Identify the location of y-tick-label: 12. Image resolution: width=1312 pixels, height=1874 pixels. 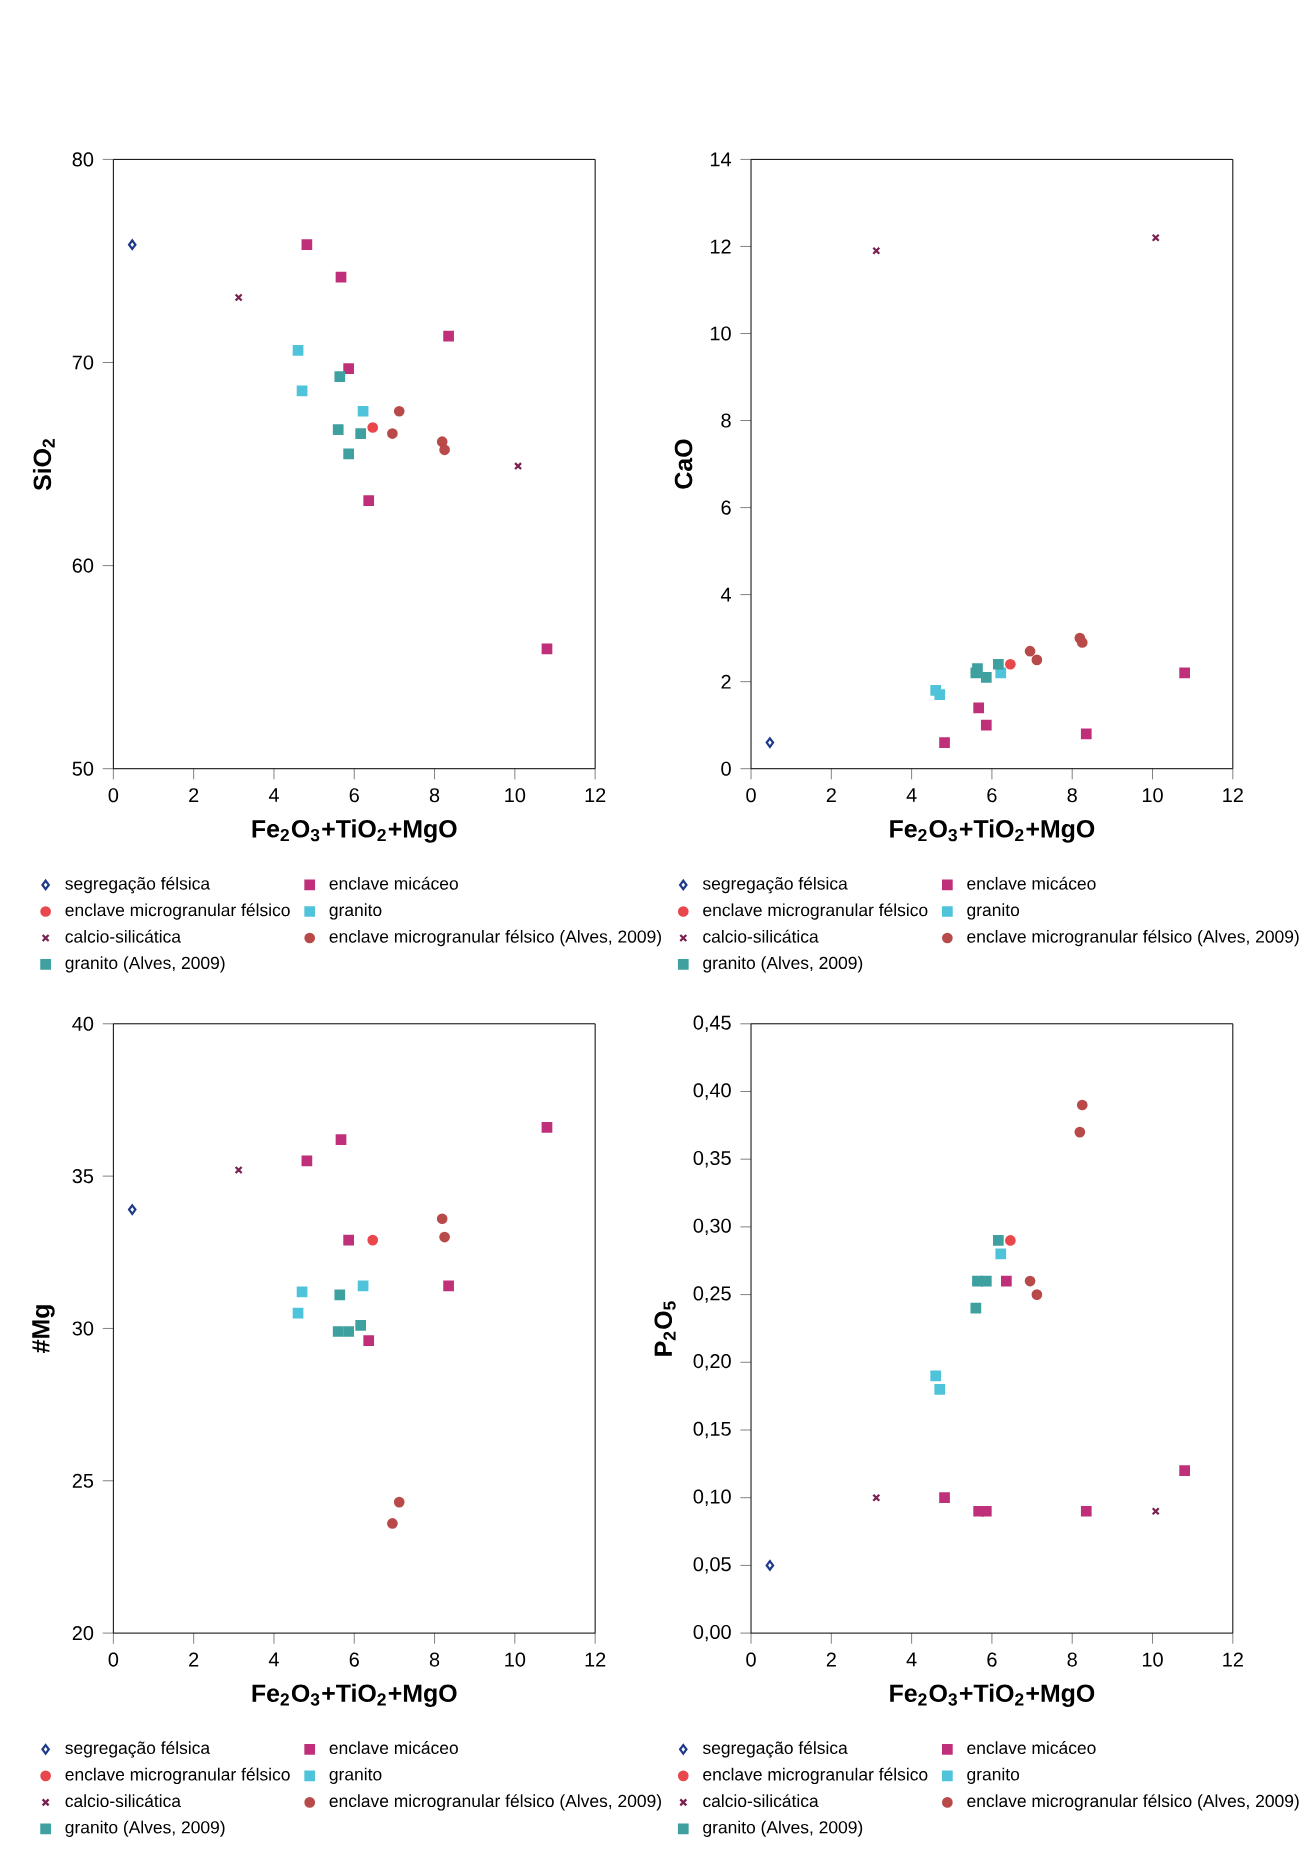
(720, 246).